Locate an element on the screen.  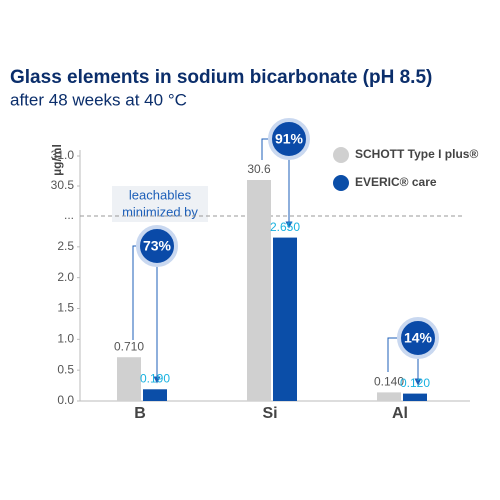
x-tick-label: Al is located at coordinates (400, 413).